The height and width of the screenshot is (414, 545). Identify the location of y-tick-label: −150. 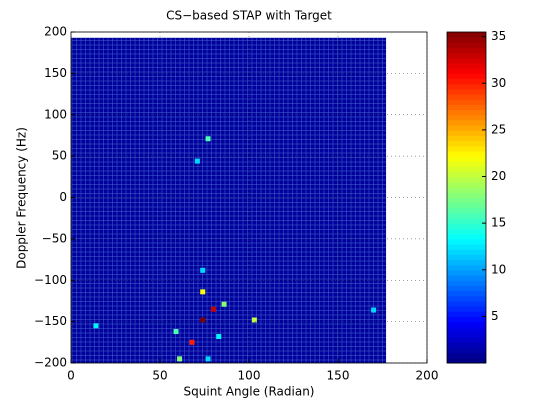
(50, 321).